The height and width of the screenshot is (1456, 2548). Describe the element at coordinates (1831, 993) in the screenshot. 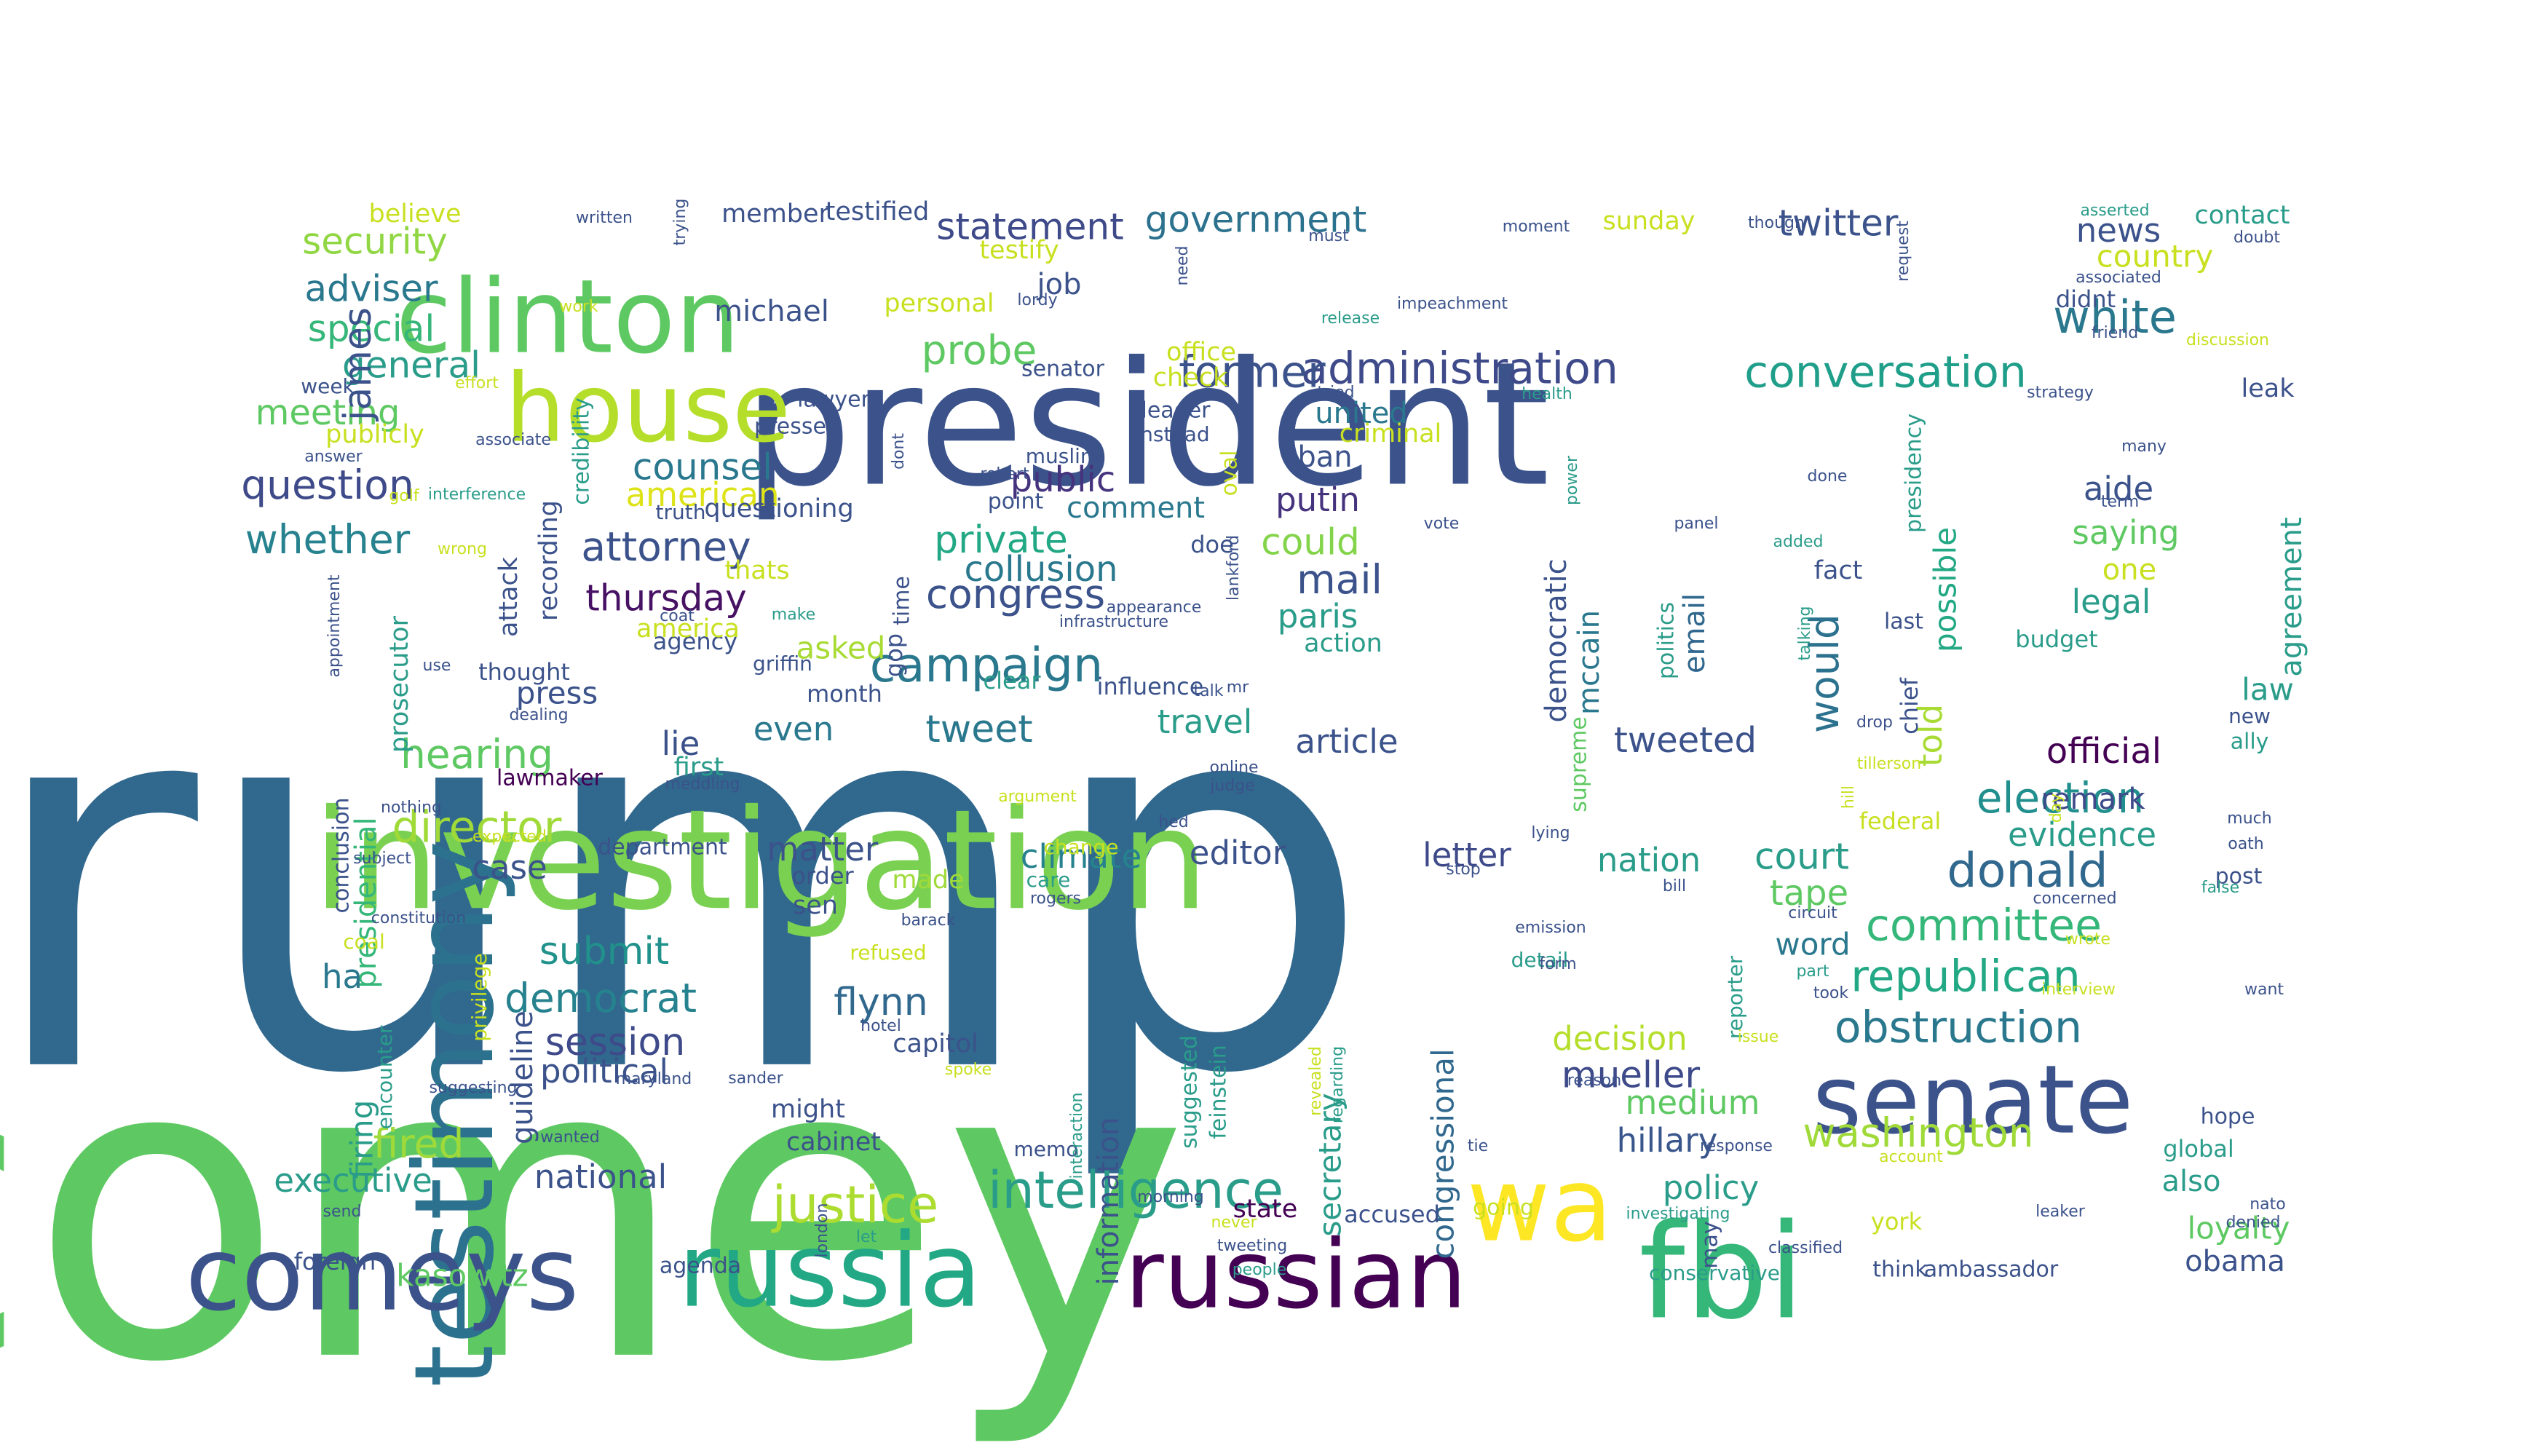

I see `cloud-word-took: took` at that location.